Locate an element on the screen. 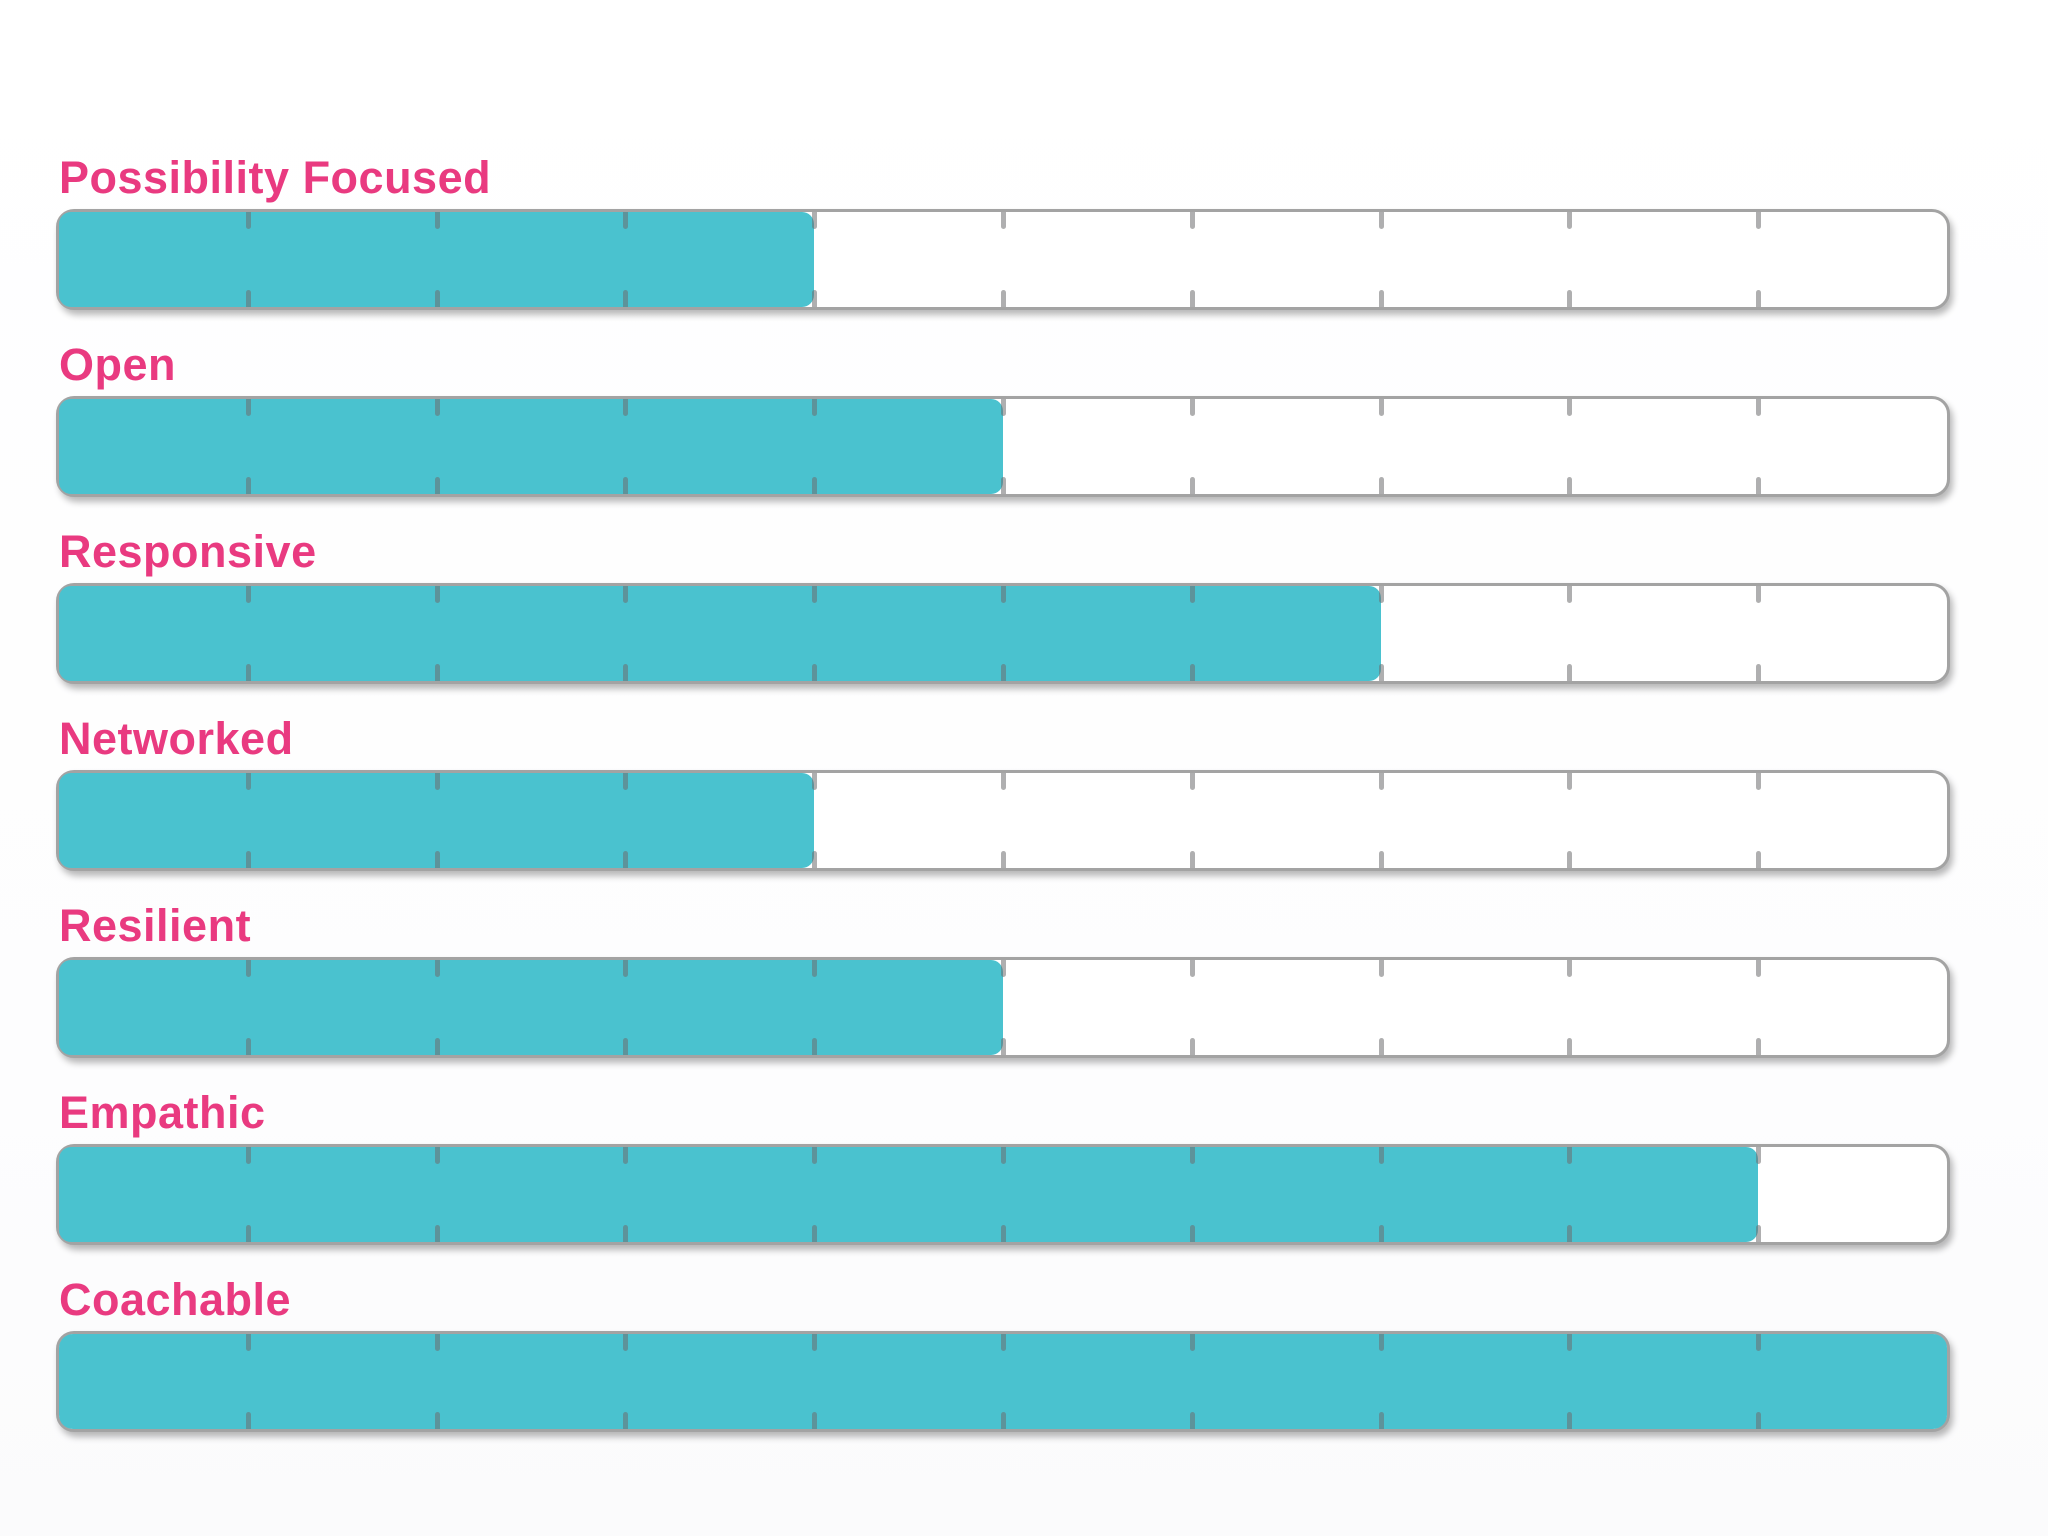  trait-row: Responsive is located at coordinates (1003, 605).